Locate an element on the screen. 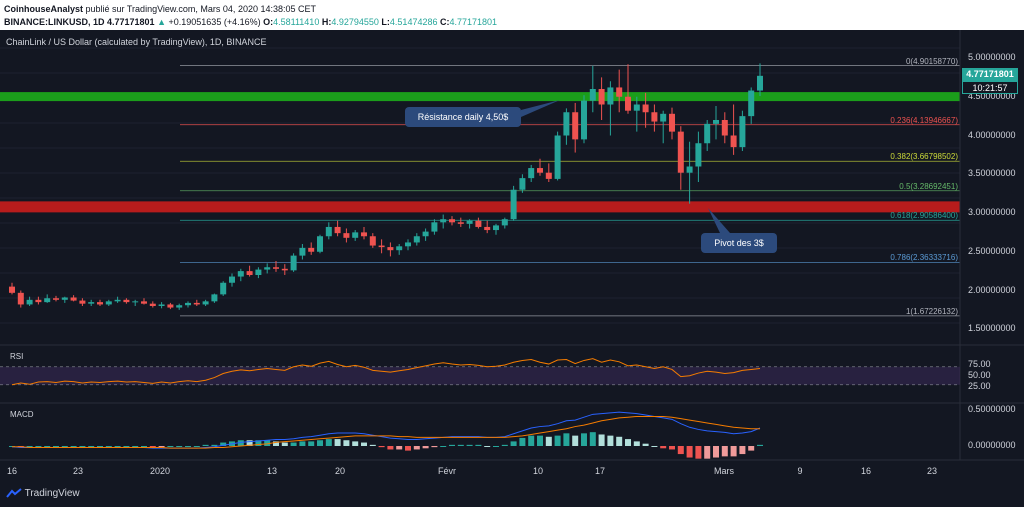 The width and height of the screenshot is (1024, 507). tradingview-brand: TradingView is located at coordinates (43, 493).